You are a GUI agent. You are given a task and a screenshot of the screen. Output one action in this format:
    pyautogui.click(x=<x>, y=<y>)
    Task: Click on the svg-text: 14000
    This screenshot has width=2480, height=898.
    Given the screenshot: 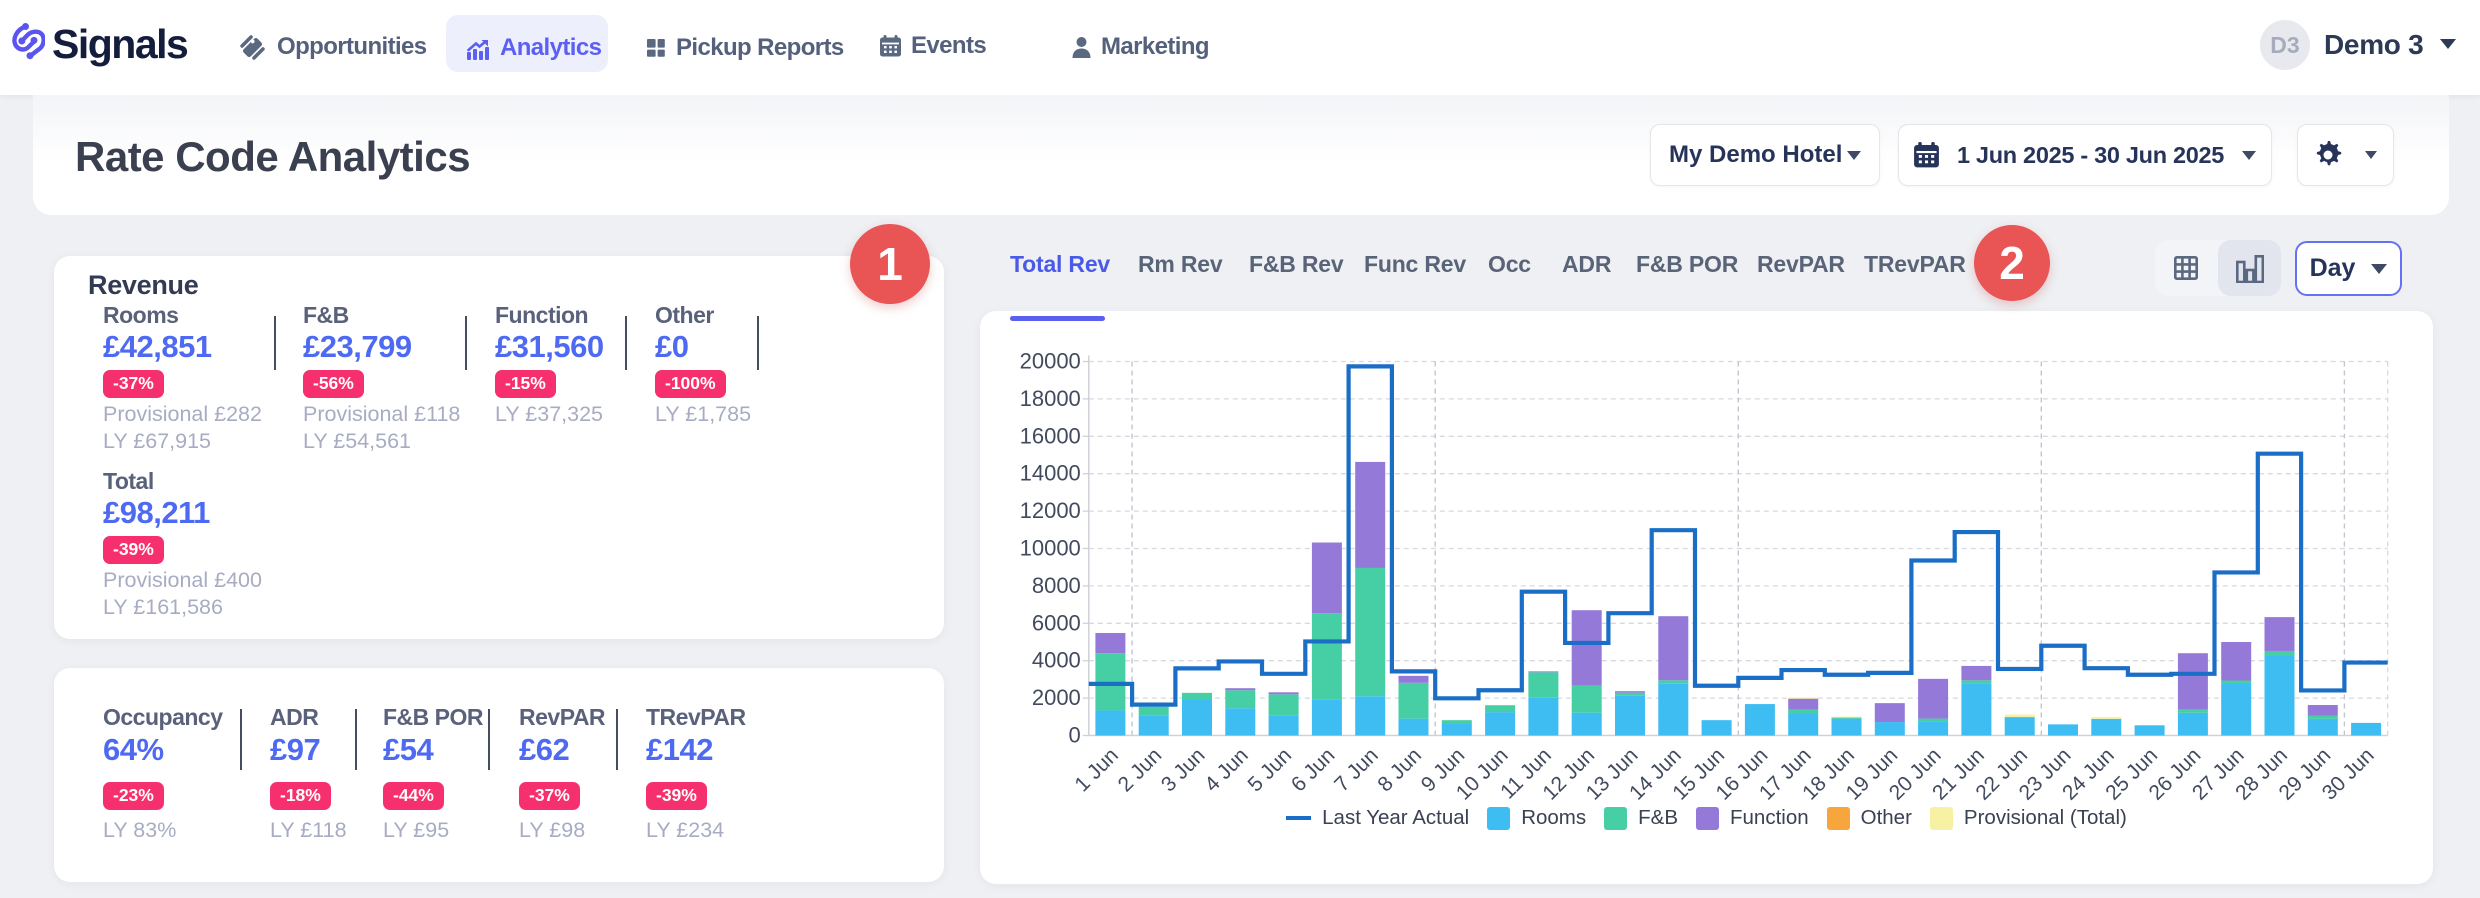 What is the action you would take?
    pyautogui.click(x=1050, y=473)
    